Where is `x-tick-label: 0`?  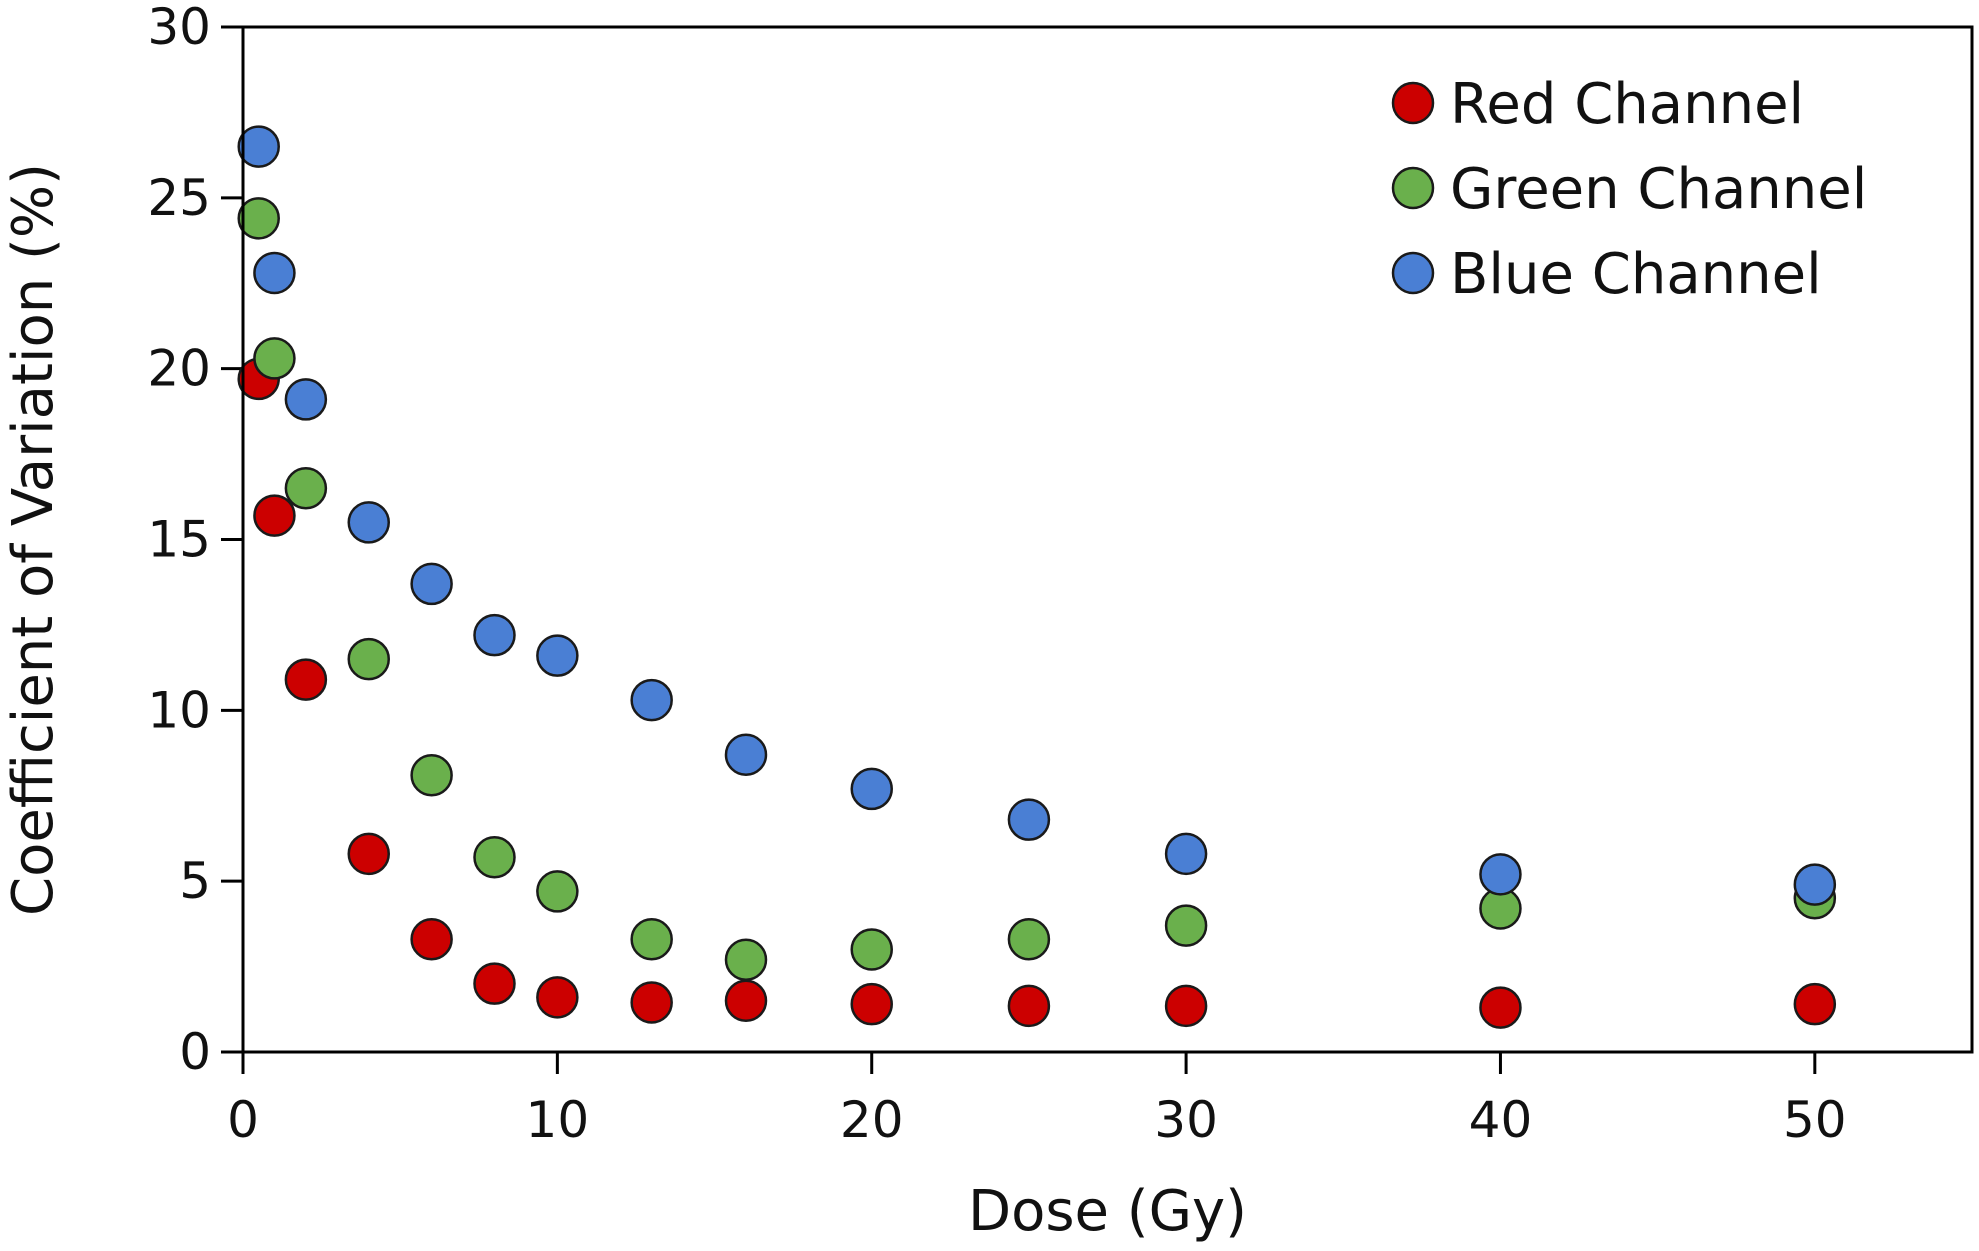 x-tick-label: 0 is located at coordinates (243, 1120).